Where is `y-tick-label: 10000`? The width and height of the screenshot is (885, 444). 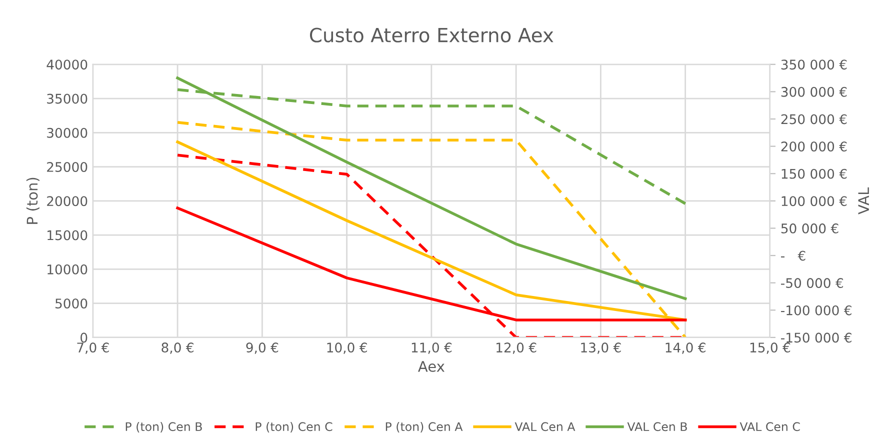 y-tick-label: 10000 is located at coordinates (68, 269).